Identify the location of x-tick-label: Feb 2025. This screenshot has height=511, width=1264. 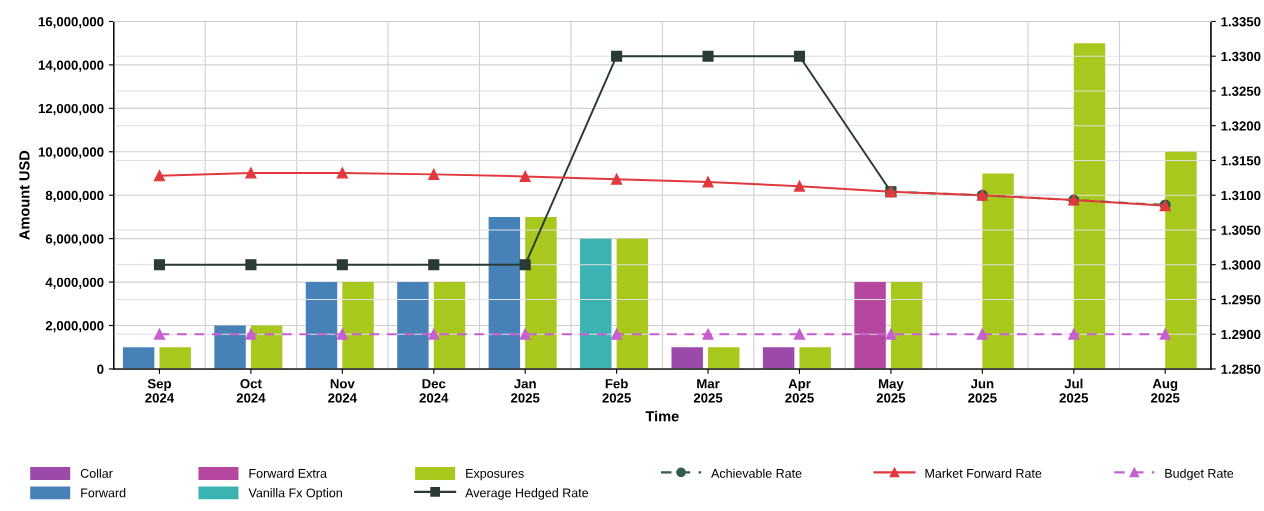
(616, 390).